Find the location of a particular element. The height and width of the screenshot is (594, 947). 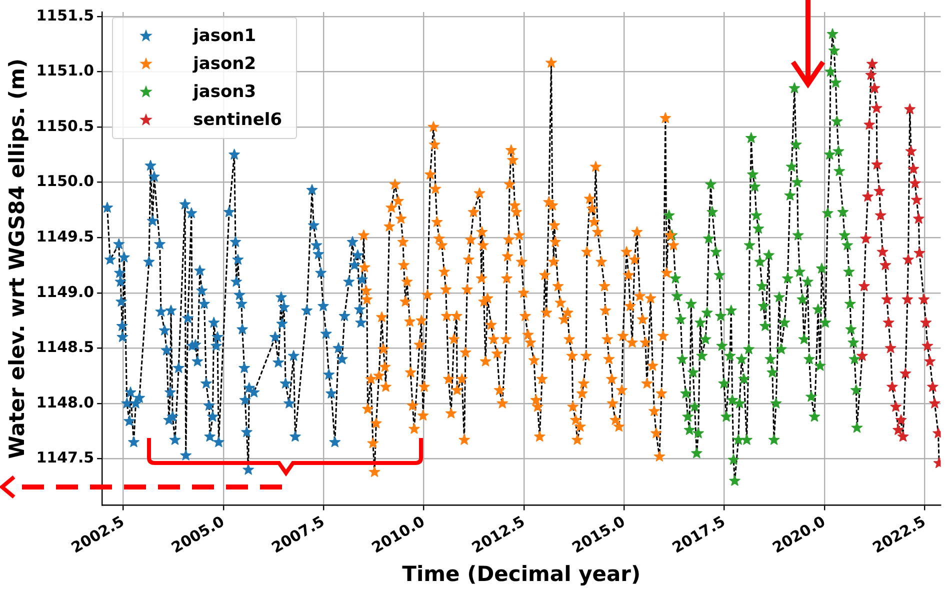

y-tick-label: 1150.0 is located at coordinates (65, 181).